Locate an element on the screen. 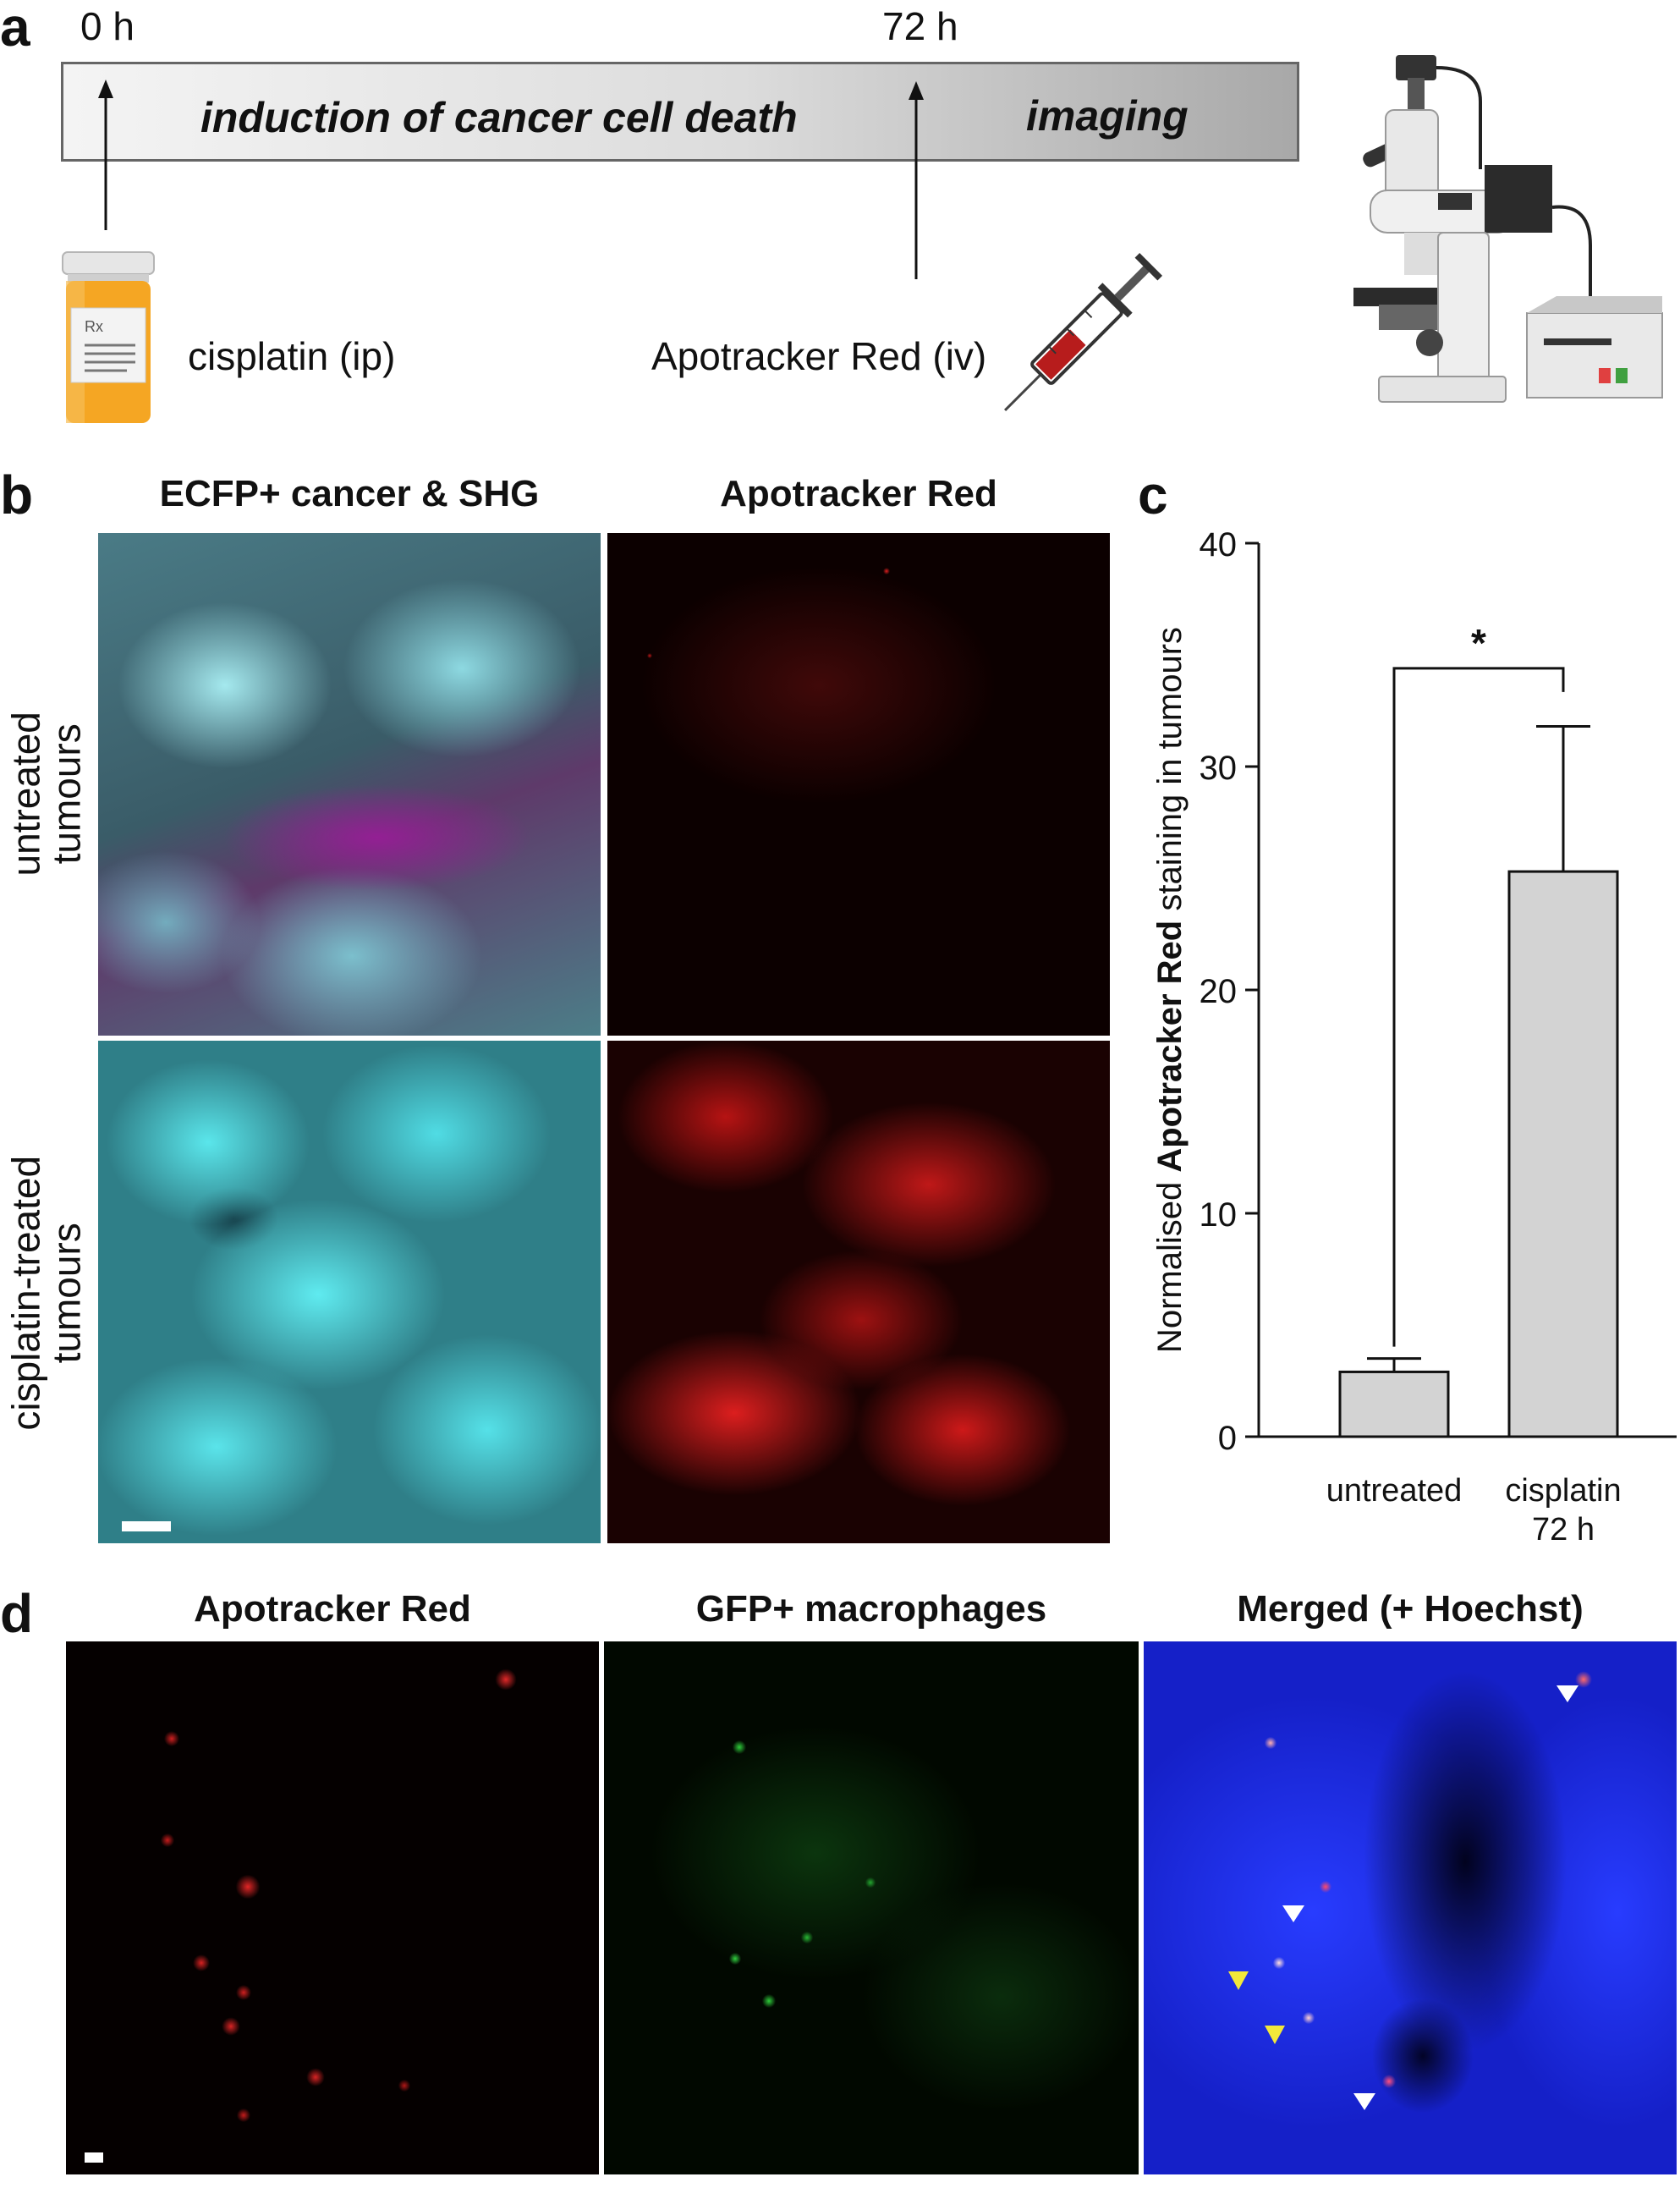  row-label-cisplatin: cisplatin-treated tumours is located at coordinates (46, 1293).